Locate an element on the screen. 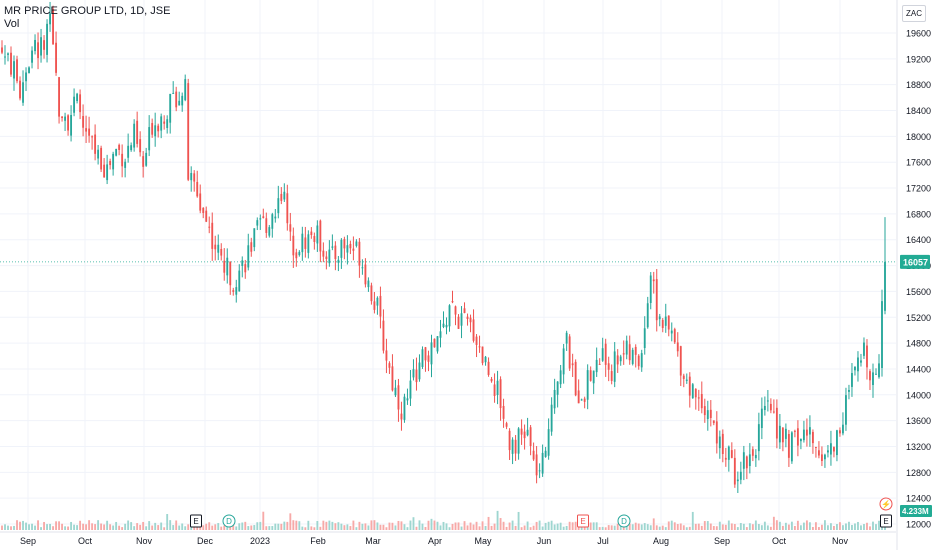  currency-badge: ZAC is located at coordinates (914, 13).